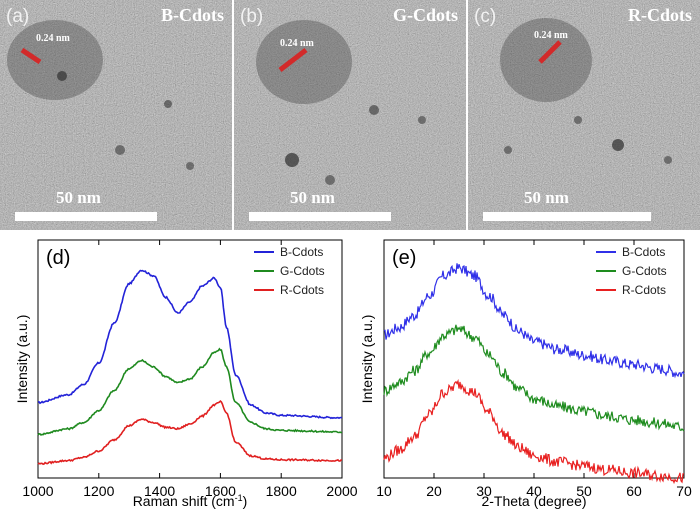 The image size is (700, 514). I want to click on tem-panel-b: (b) G-Cdots 0.24 nm 50 nm, so click(350, 115).